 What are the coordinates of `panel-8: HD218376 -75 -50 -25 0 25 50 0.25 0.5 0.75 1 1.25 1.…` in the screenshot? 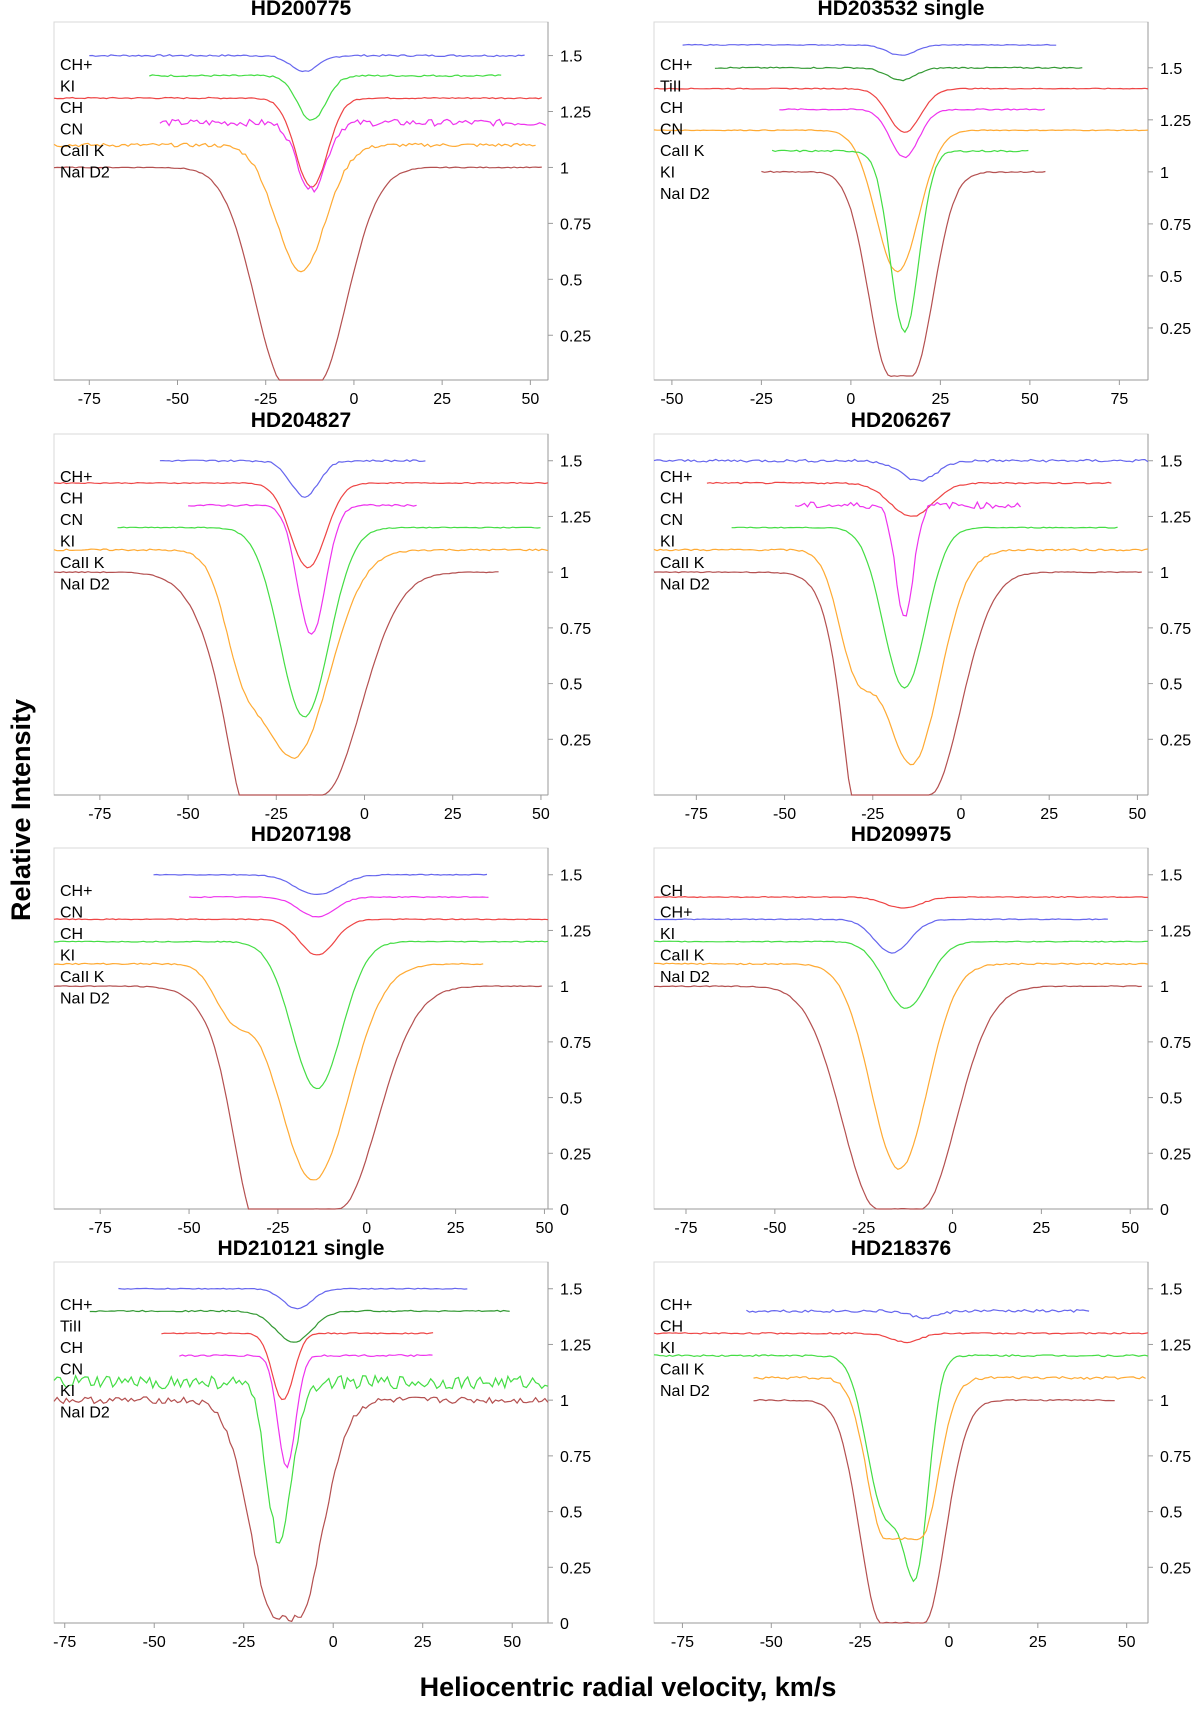 It's located at (922, 1444).